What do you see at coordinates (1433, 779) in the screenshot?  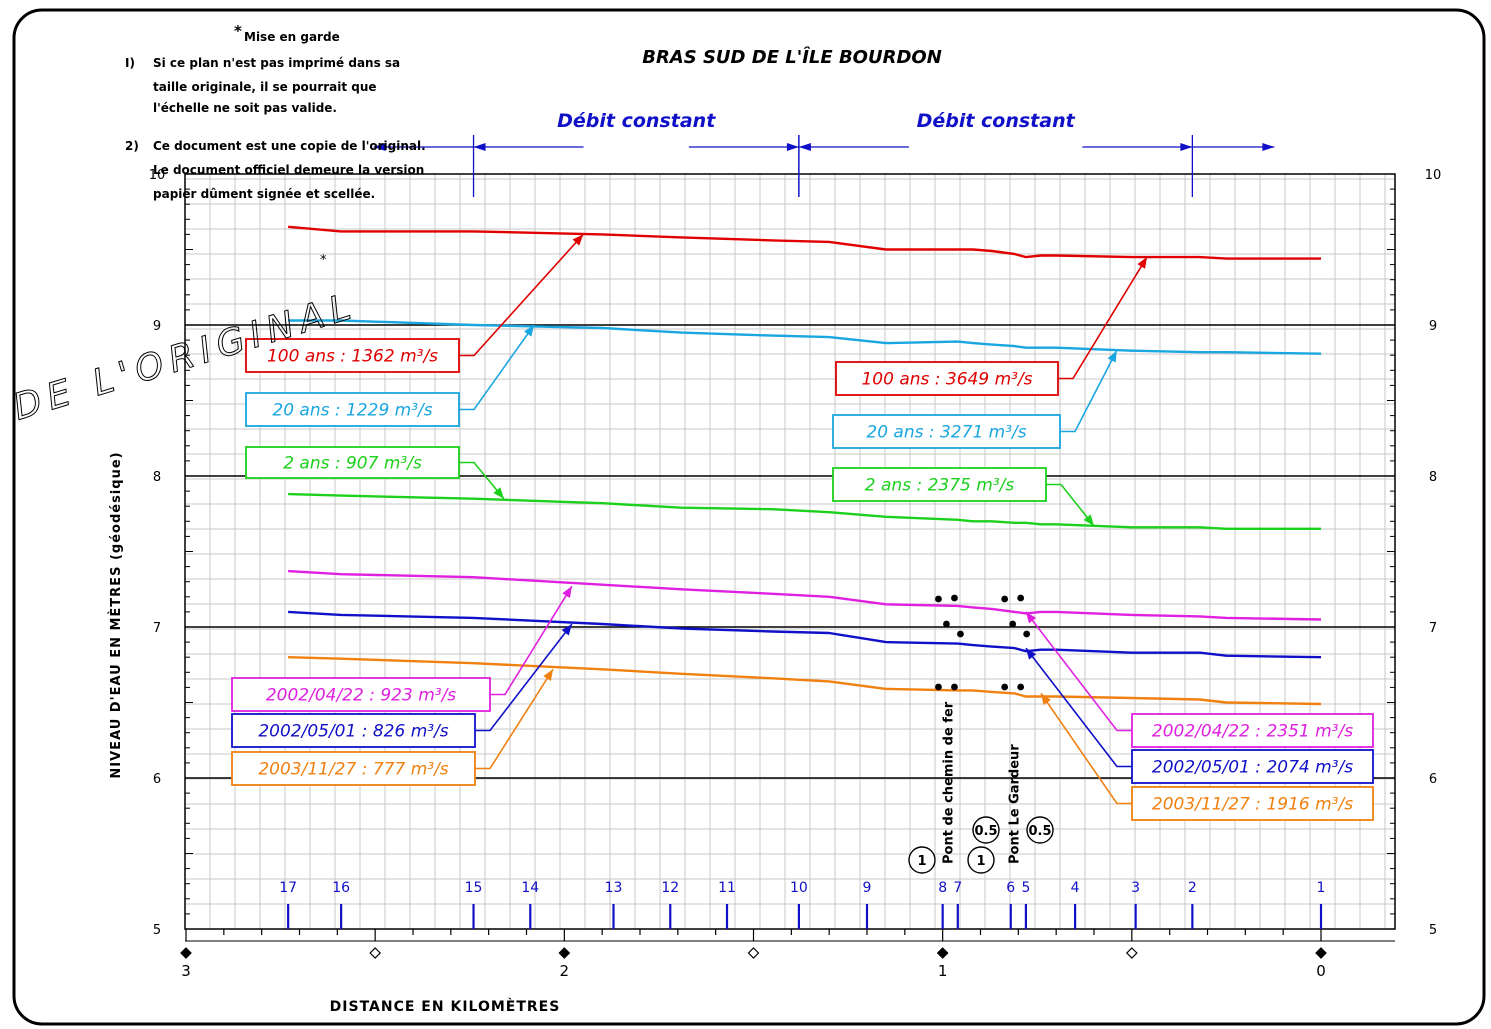 I see `y-tick-label-right: 6` at bounding box center [1433, 779].